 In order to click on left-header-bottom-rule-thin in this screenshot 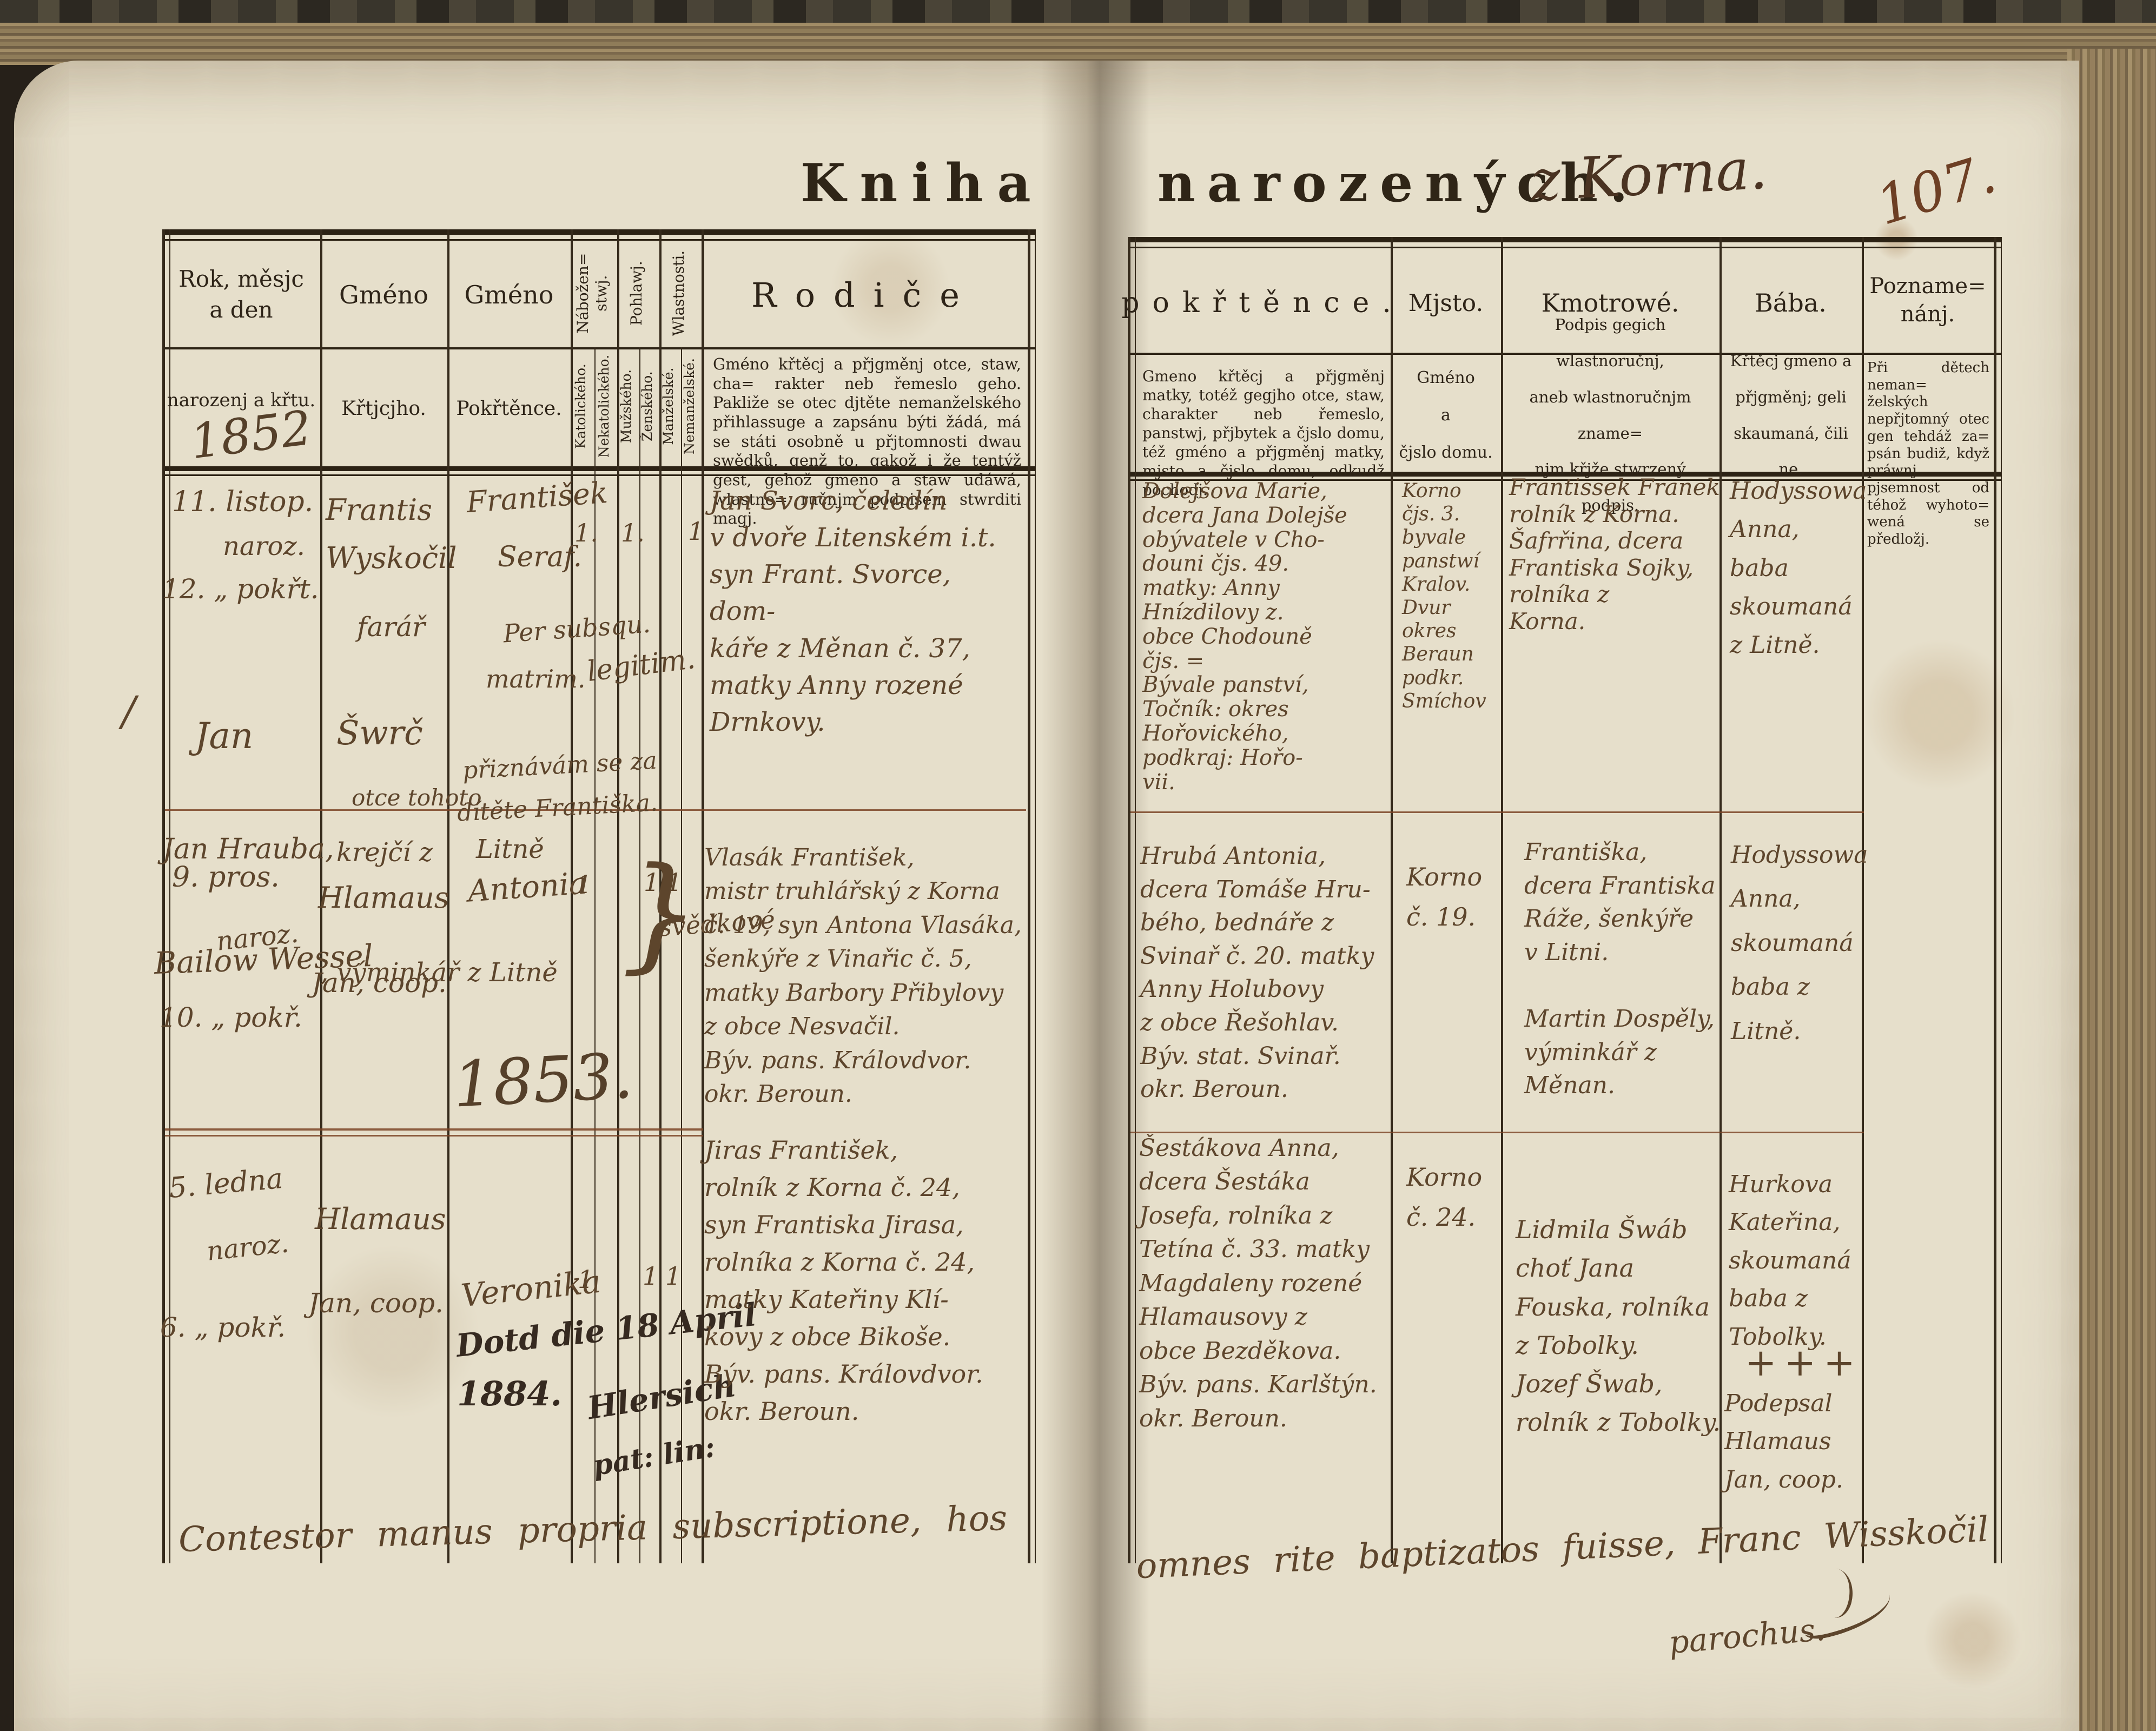, I will do `click(599, 475)`.